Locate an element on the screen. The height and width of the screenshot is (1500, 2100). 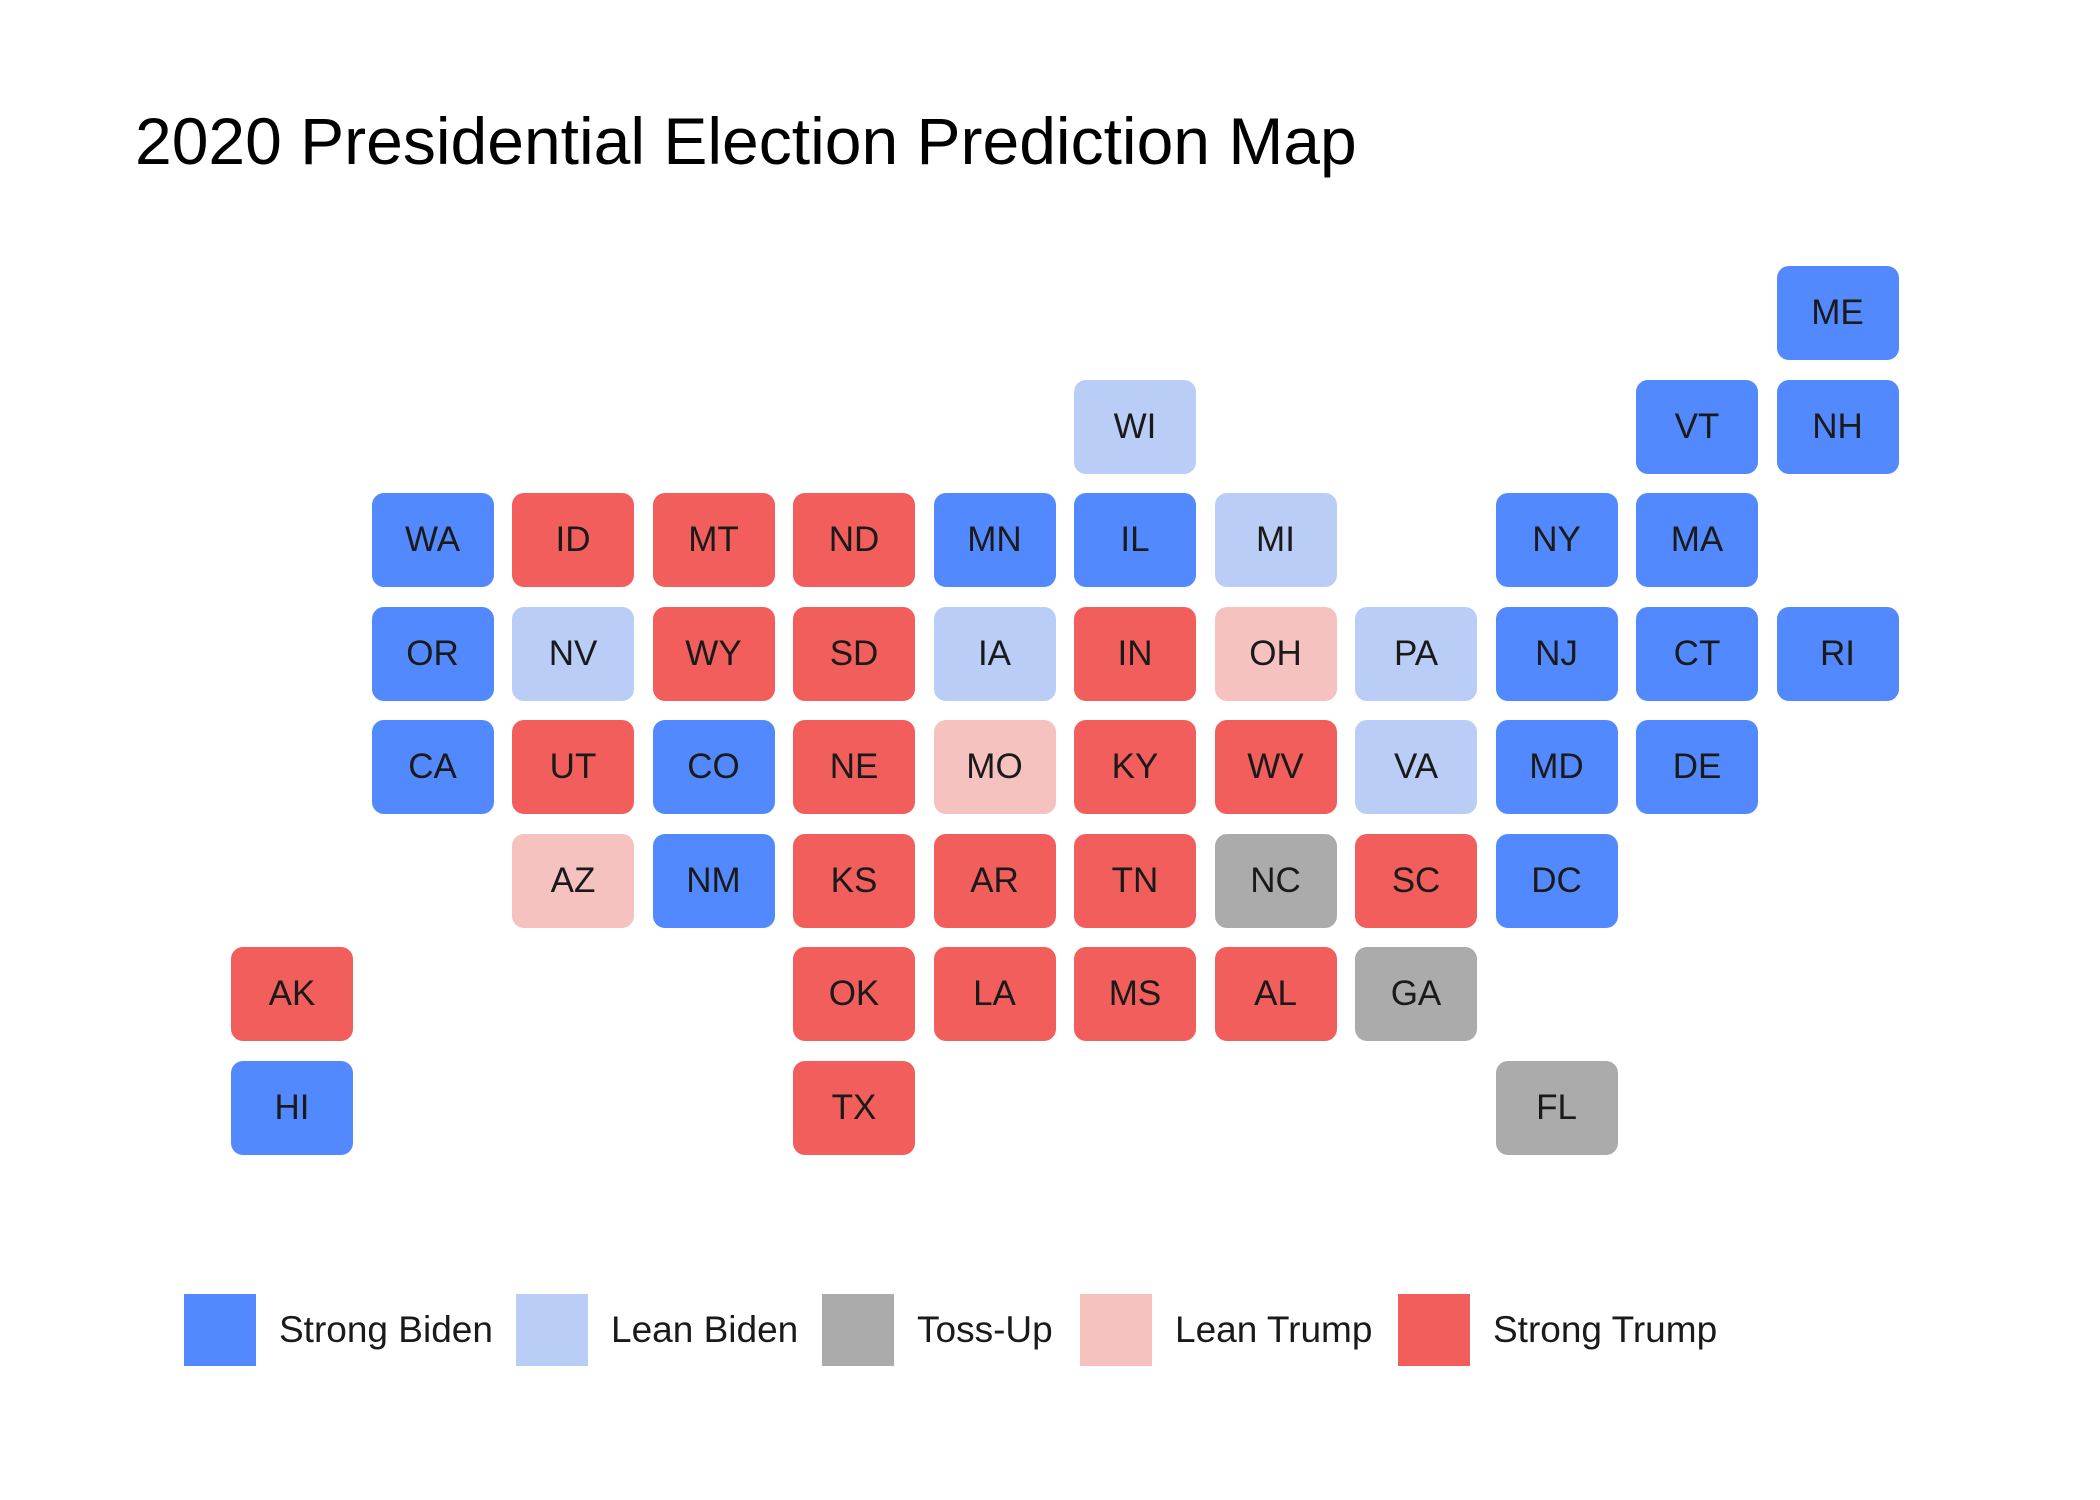
legend-swatch-toss-up is located at coordinates (858, 1330).